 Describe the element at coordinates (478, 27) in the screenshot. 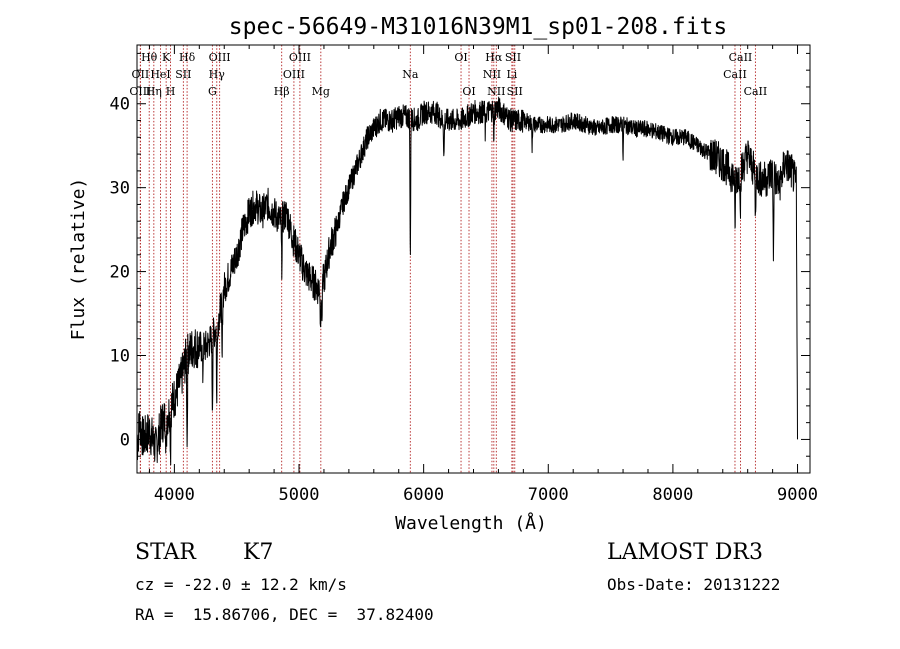

I see `chart-title: spec-56649-M31016N39M1_sp01-208.fits` at that location.